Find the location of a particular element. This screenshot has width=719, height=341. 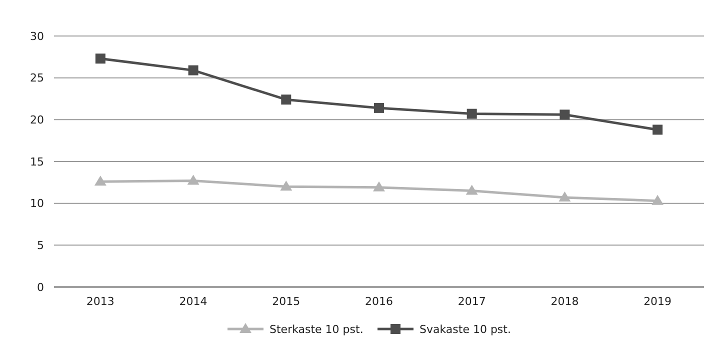

x-tick-label: 2017 is located at coordinates (472, 301).